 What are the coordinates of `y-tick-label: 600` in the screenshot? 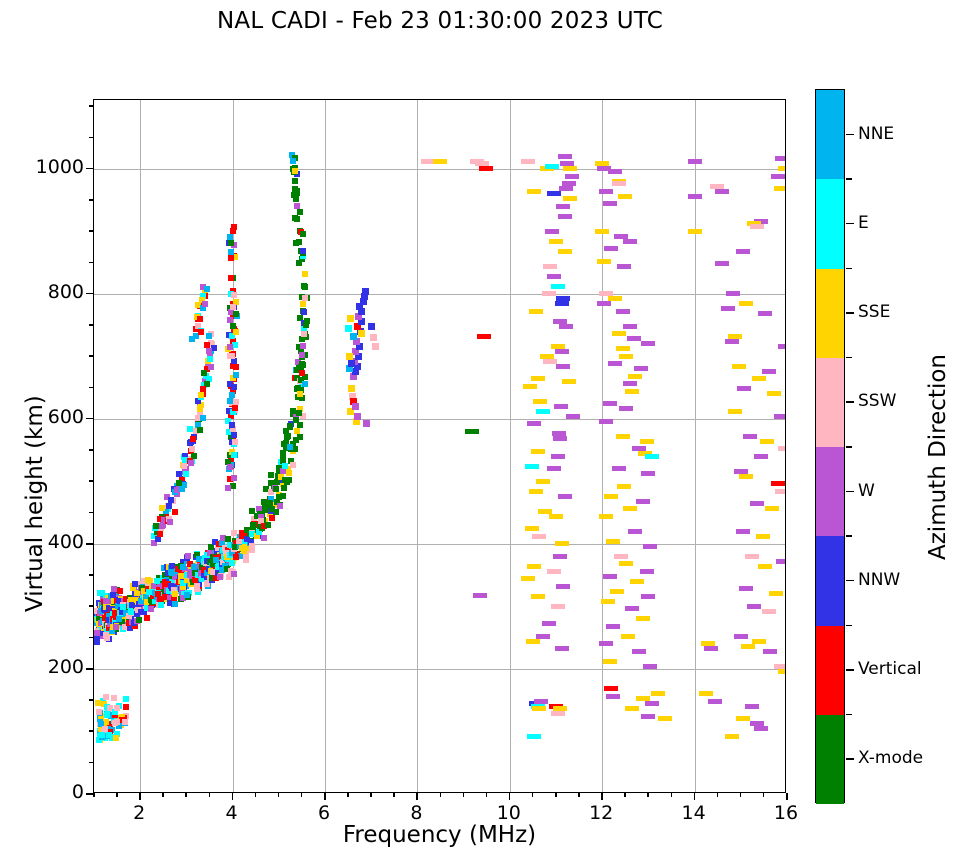 It's located at (65, 416).